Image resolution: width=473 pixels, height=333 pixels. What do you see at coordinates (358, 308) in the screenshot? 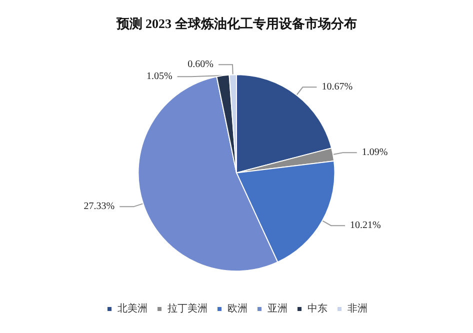
I see `legend-label: 非洲` at bounding box center [358, 308].